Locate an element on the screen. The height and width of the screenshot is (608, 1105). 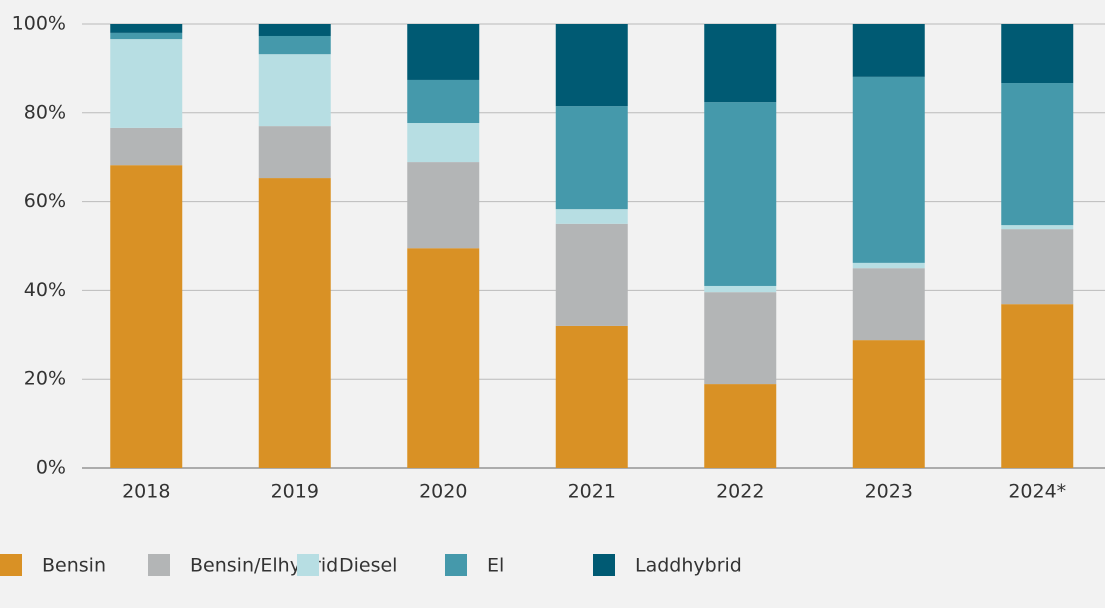
y-tick-label: 80% is located at coordinates (45, 112).